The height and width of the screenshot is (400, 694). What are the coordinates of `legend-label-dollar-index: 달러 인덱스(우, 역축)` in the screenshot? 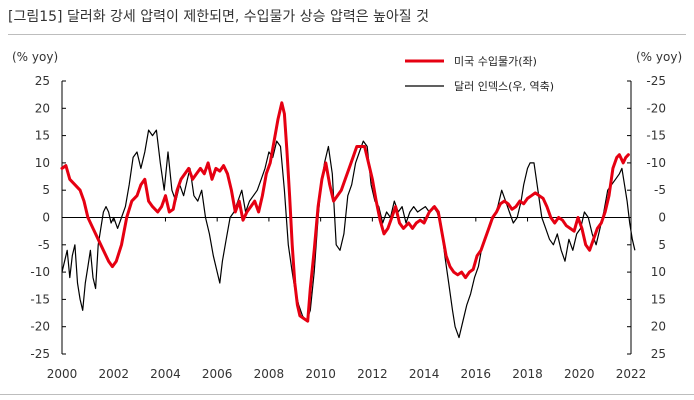 It's located at (504, 86).